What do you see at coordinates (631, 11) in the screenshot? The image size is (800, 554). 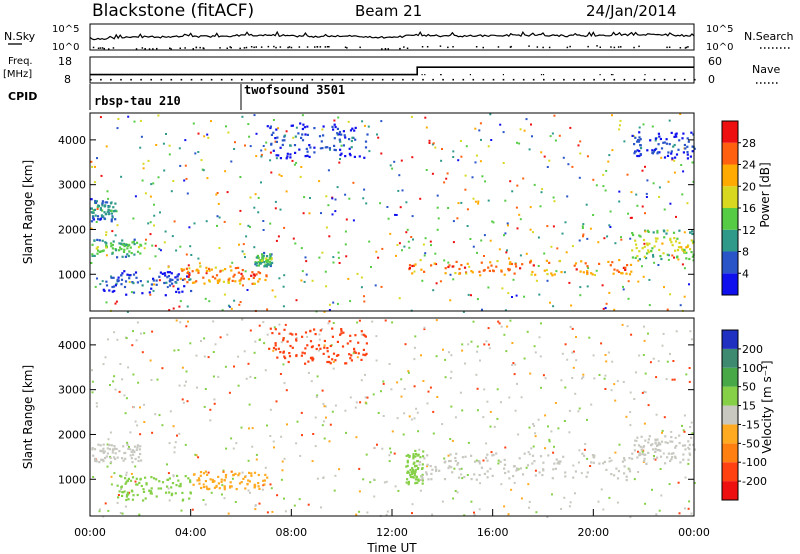 I see `date-title: 24/Jan/2014` at bounding box center [631, 11].